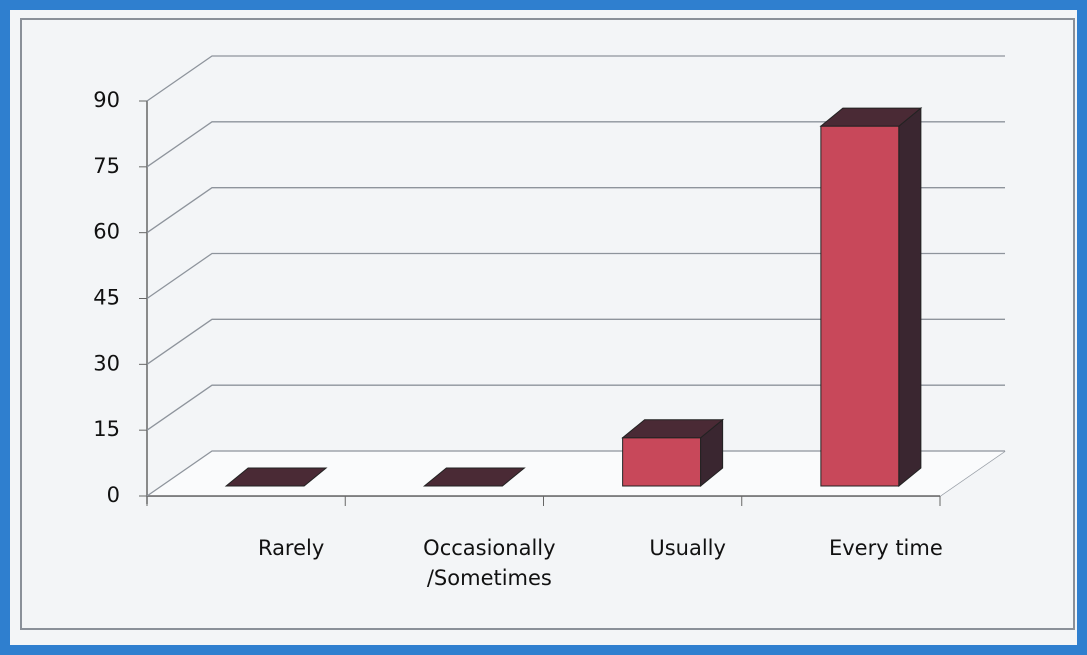  What do you see at coordinates (113, 495) in the screenshot?
I see `y-tick-label: 0` at bounding box center [113, 495].